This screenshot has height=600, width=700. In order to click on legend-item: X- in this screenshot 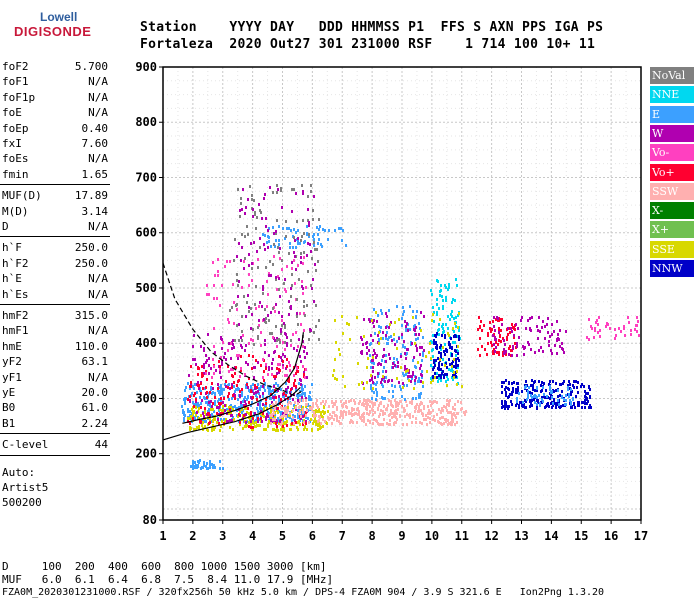, I will do `click(672, 211)`.